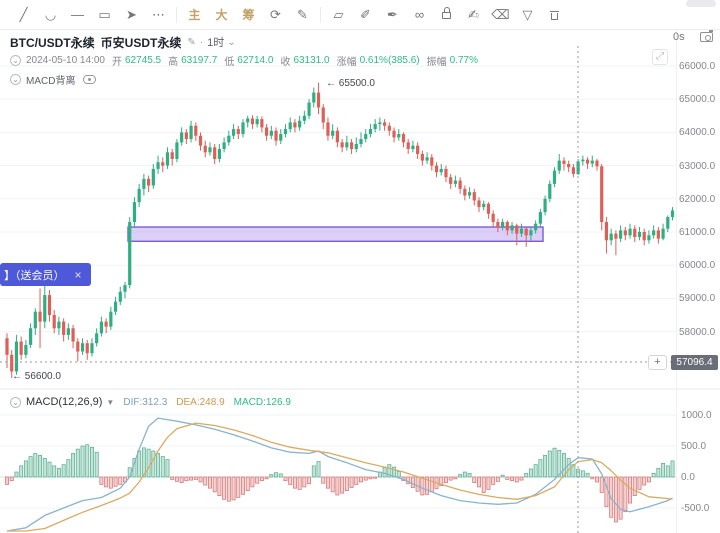 The width and height of the screenshot is (720, 533). I want to click on interval-selector: 1时, so click(216, 43).